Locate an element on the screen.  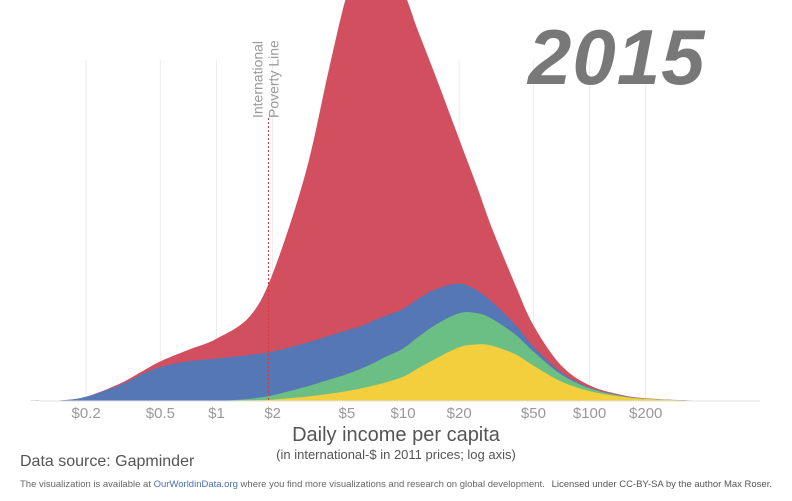
poverty-line-label-1: International is located at coordinates (258, 79).